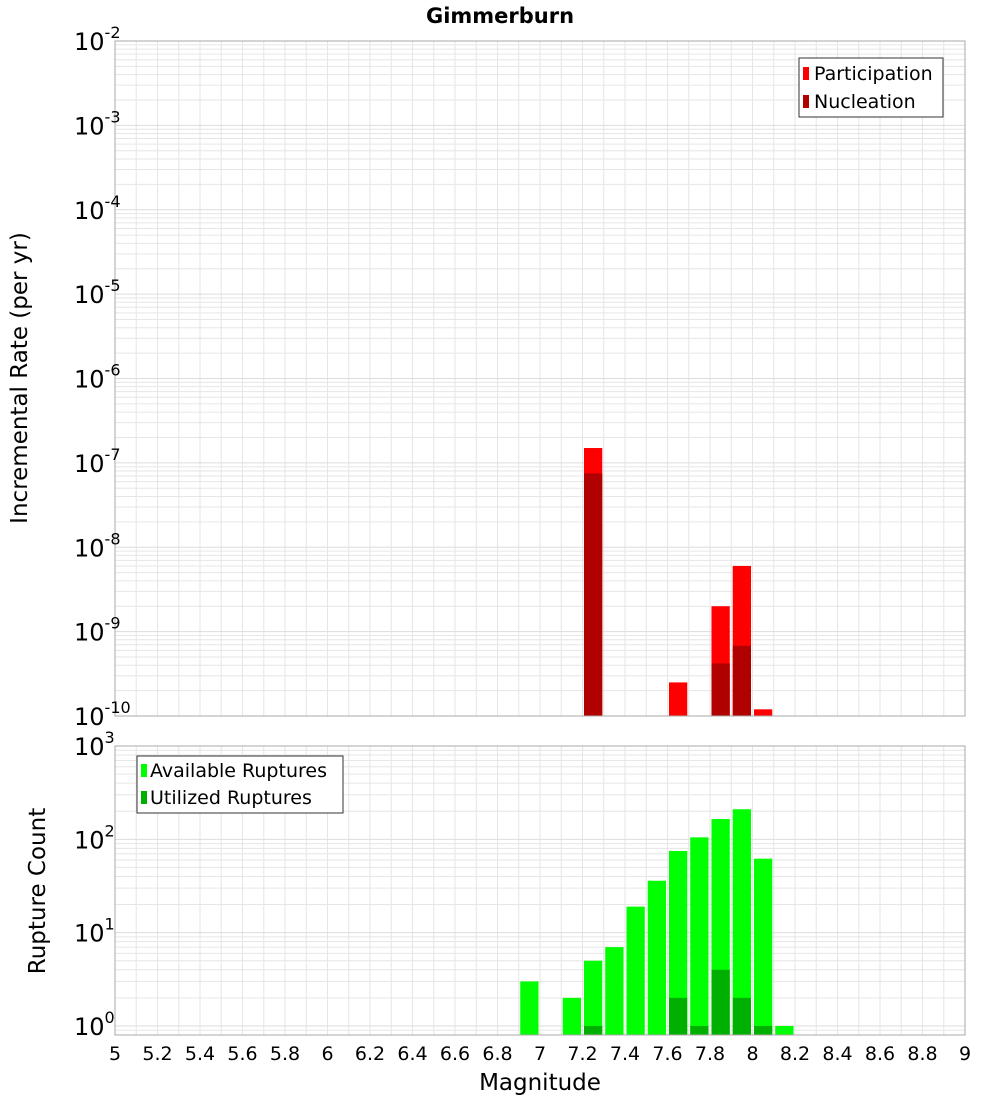 The height and width of the screenshot is (1100, 1000). Describe the element at coordinates (115, 1054) in the screenshot. I see `x-tick-label: 5` at that location.